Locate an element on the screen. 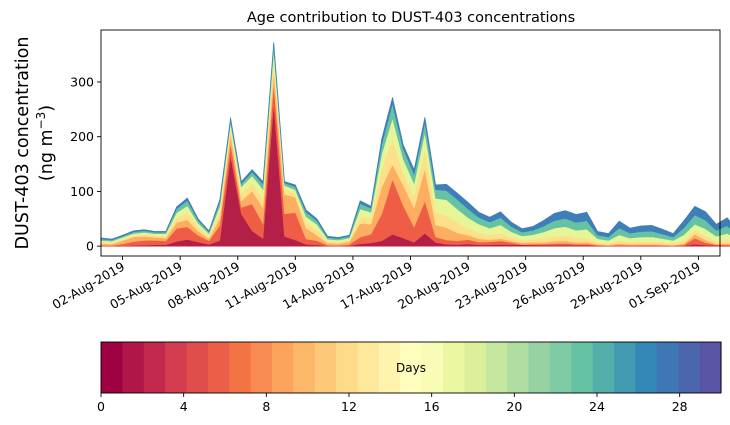 This screenshot has height=425, width=730. colorbar-ticks: 0 4 8 12 16 20 24 28 is located at coordinates (392, 403).